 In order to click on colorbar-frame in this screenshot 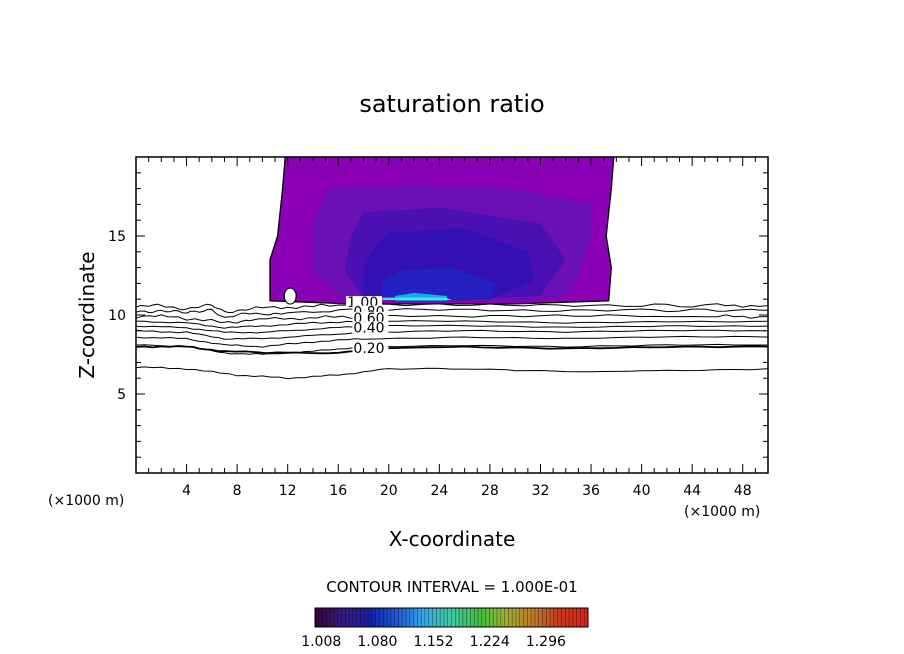, I will do `click(451, 617)`.